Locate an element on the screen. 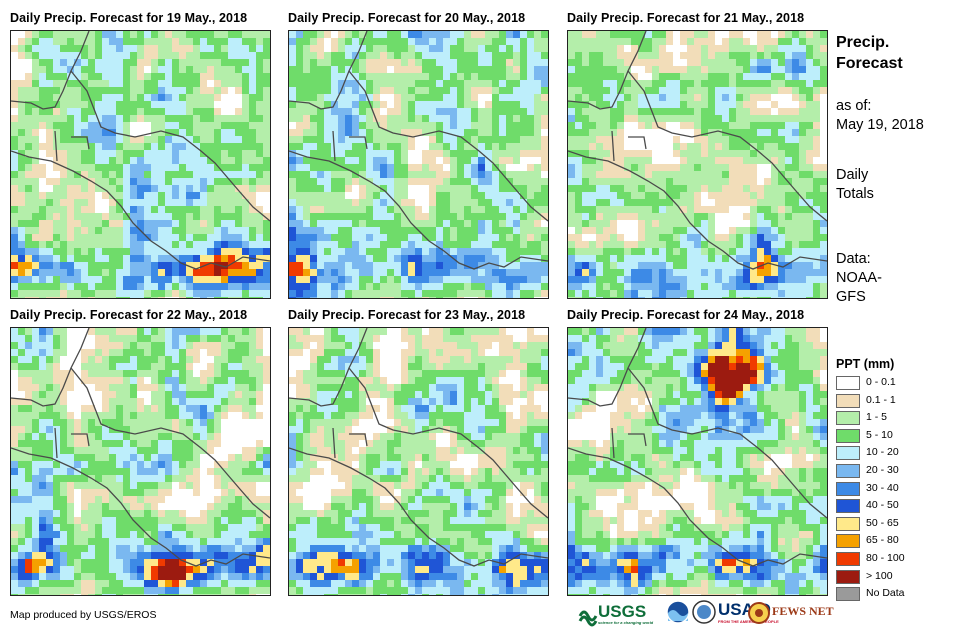  as-of-block: as of: May 19, 2018 is located at coordinates (880, 116).